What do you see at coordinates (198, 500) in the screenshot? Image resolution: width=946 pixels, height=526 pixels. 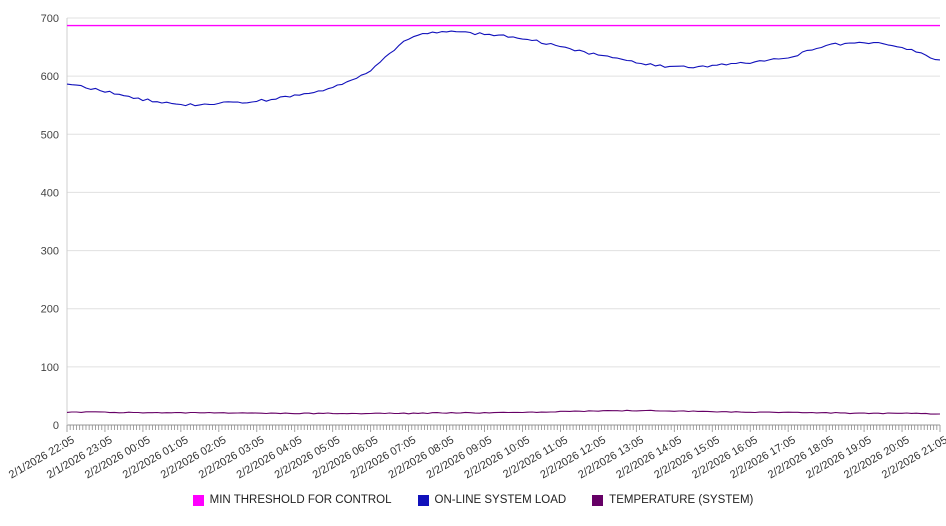 I see `legend-swatch-min-threshold` at bounding box center [198, 500].